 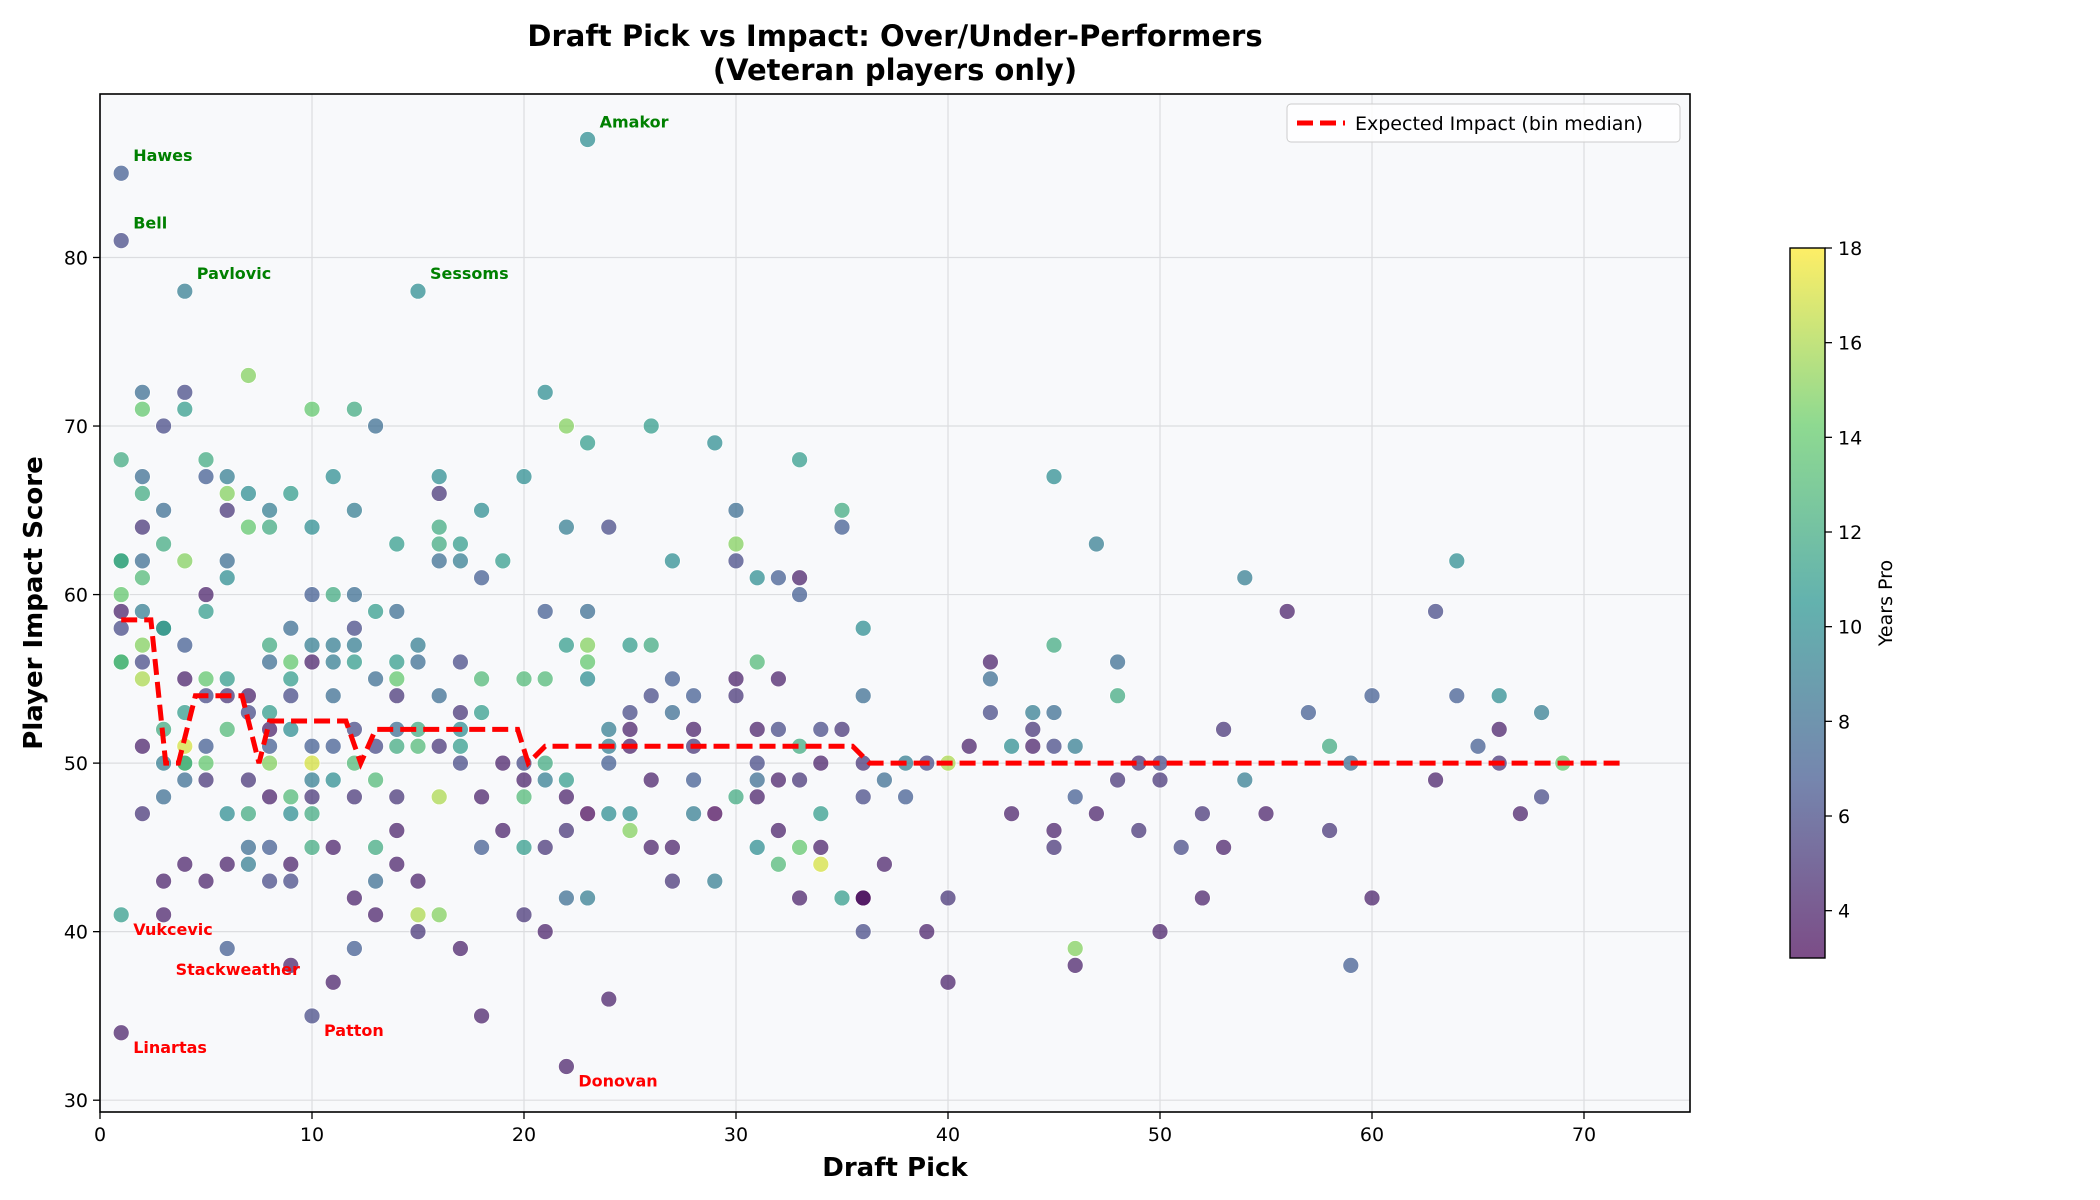 What do you see at coordinates (76, 427) in the screenshot?
I see `y-tick-label: 70` at bounding box center [76, 427].